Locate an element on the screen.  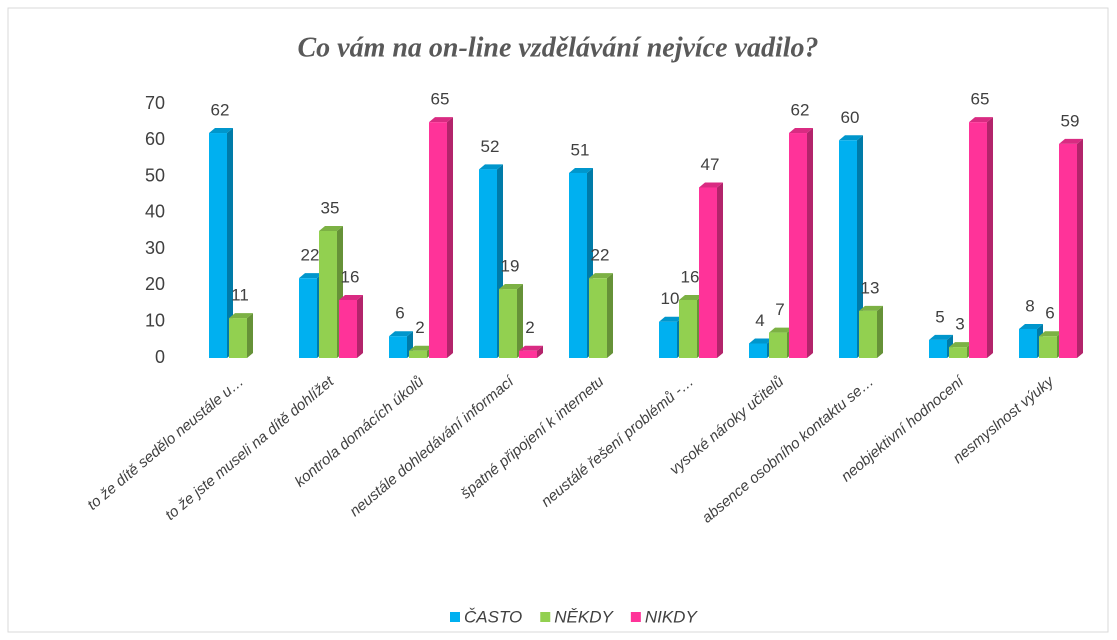
y-tick-label: 30 is located at coordinates (155, 248).